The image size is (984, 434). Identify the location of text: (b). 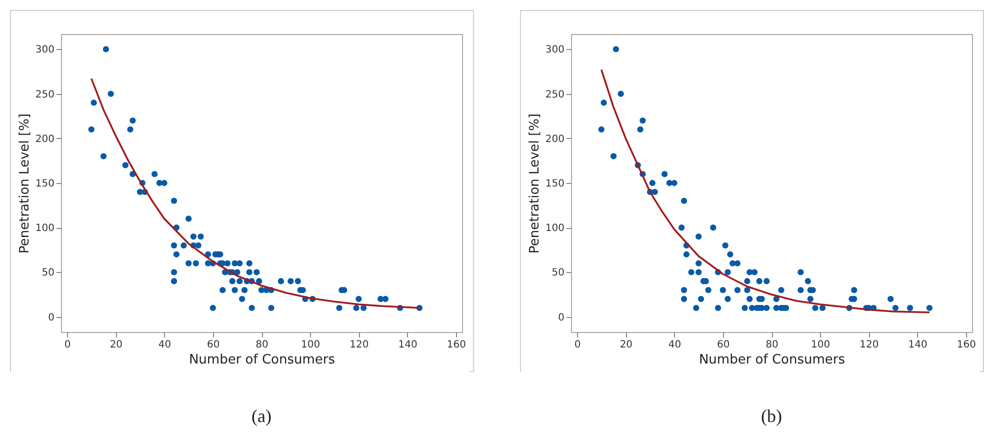
(771, 416).